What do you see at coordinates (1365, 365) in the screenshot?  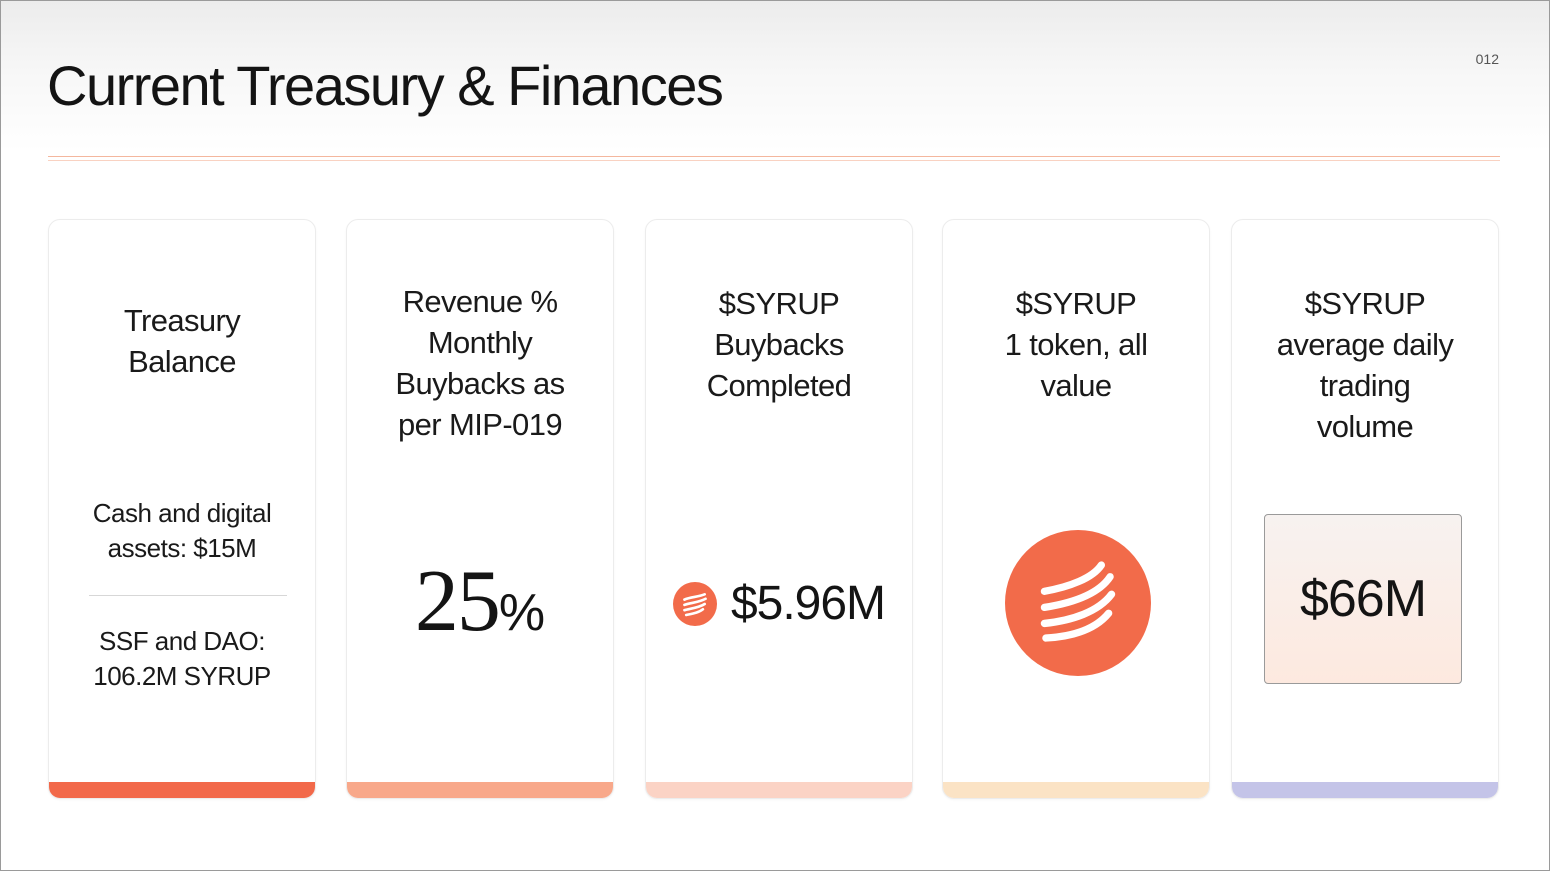 I see `card-title: $SYRUP average daily trading volume` at bounding box center [1365, 365].